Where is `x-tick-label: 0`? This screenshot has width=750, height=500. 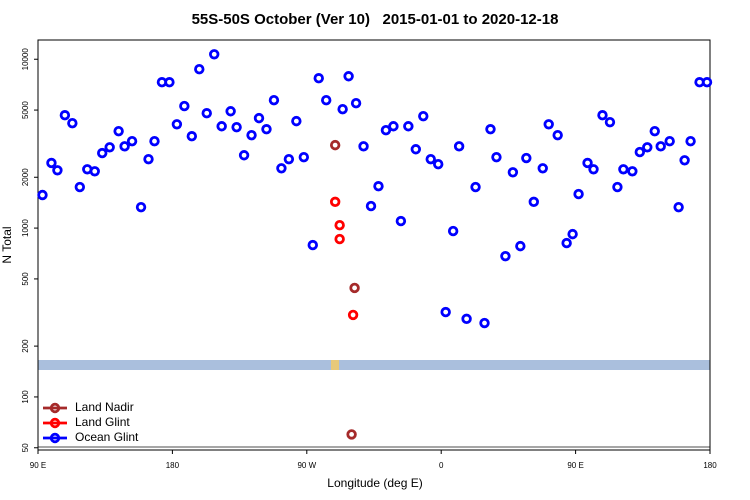 x-tick-label: 0 is located at coordinates (441, 465).